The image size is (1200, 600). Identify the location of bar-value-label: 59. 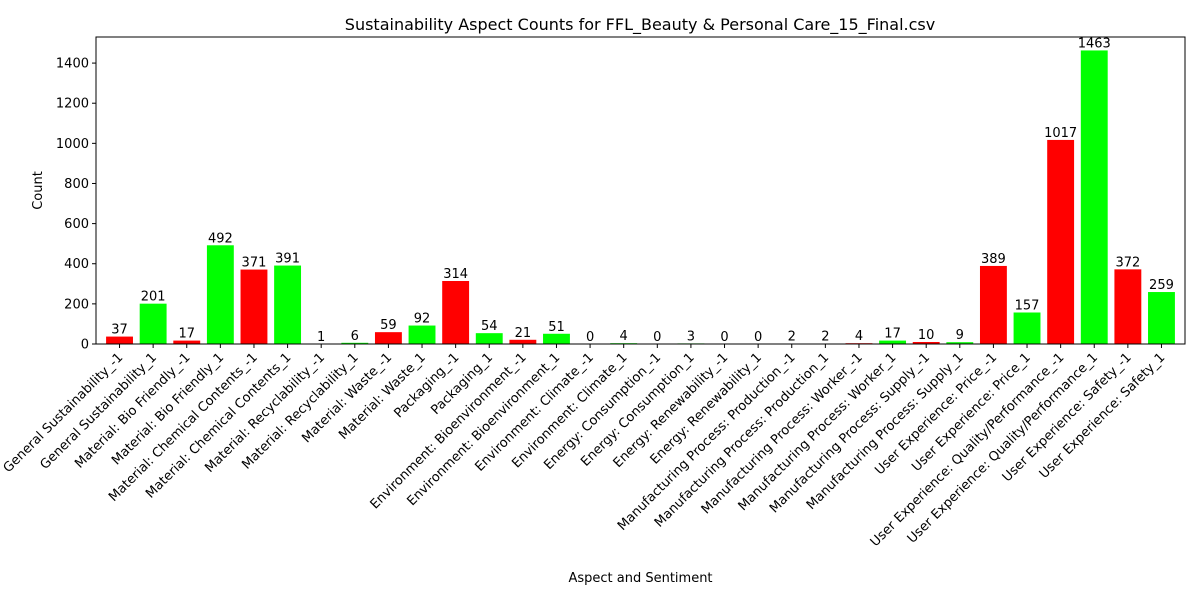
(388, 325).